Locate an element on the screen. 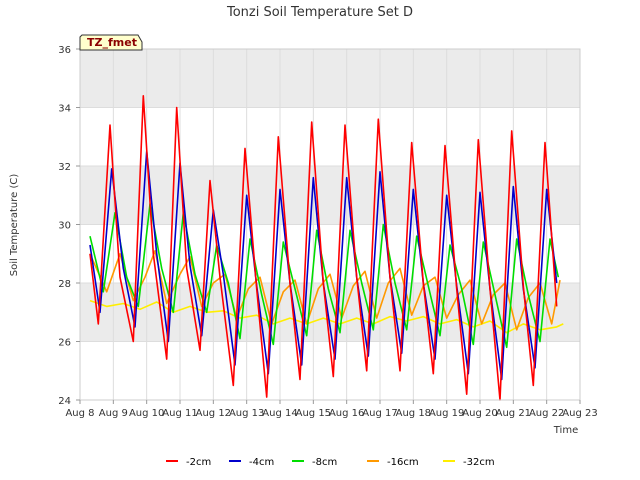 This screenshot has height=480, width=640. legend-item: -32cm is located at coordinates (469, 462).